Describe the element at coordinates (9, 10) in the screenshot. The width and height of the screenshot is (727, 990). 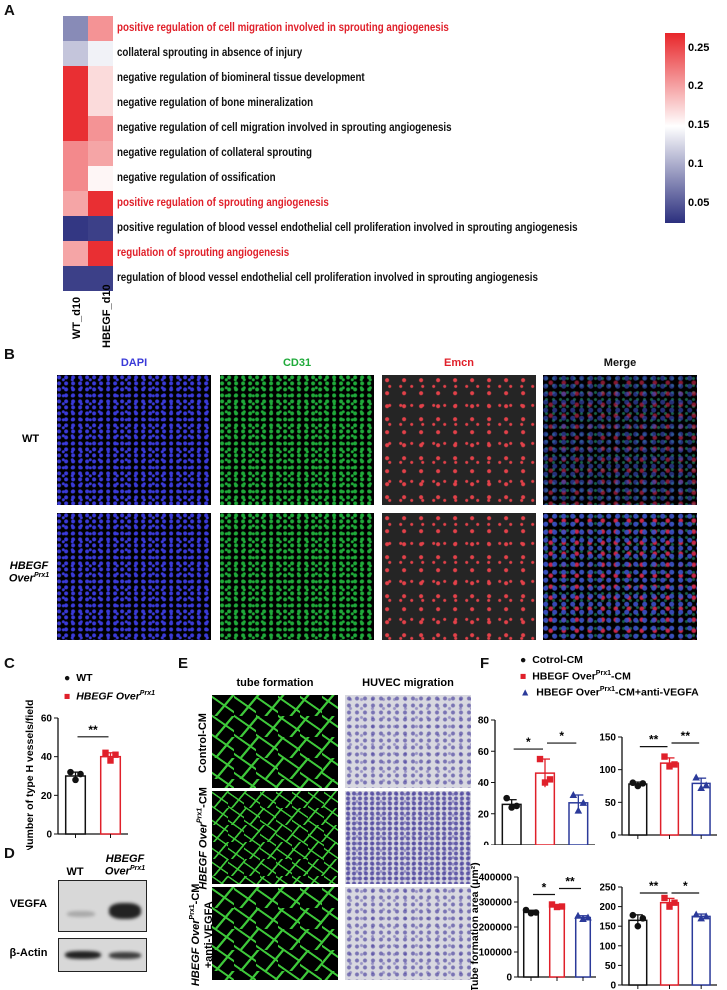
I see `panel-label-a: A` at that location.